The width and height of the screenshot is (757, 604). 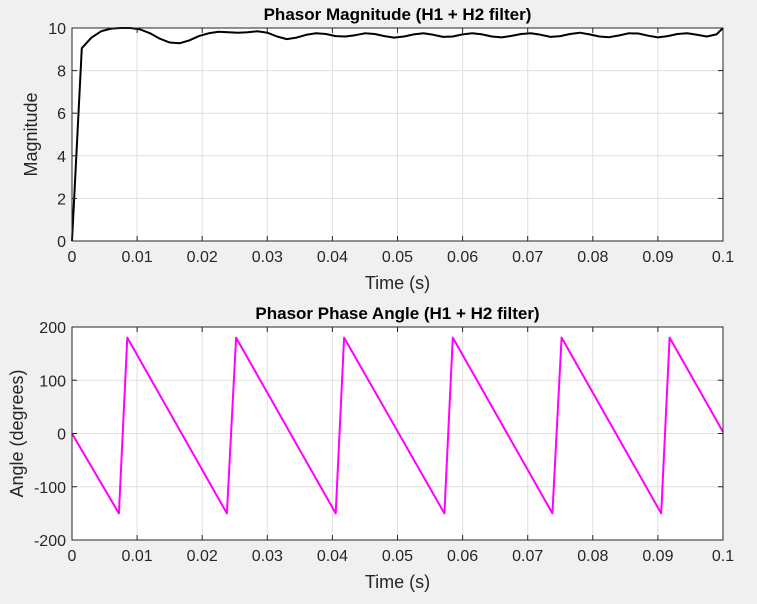 What do you see at coordinates (50, 541) in the screenshot?
I see `y-tick-label: -200` at bounding box center [50, 541].